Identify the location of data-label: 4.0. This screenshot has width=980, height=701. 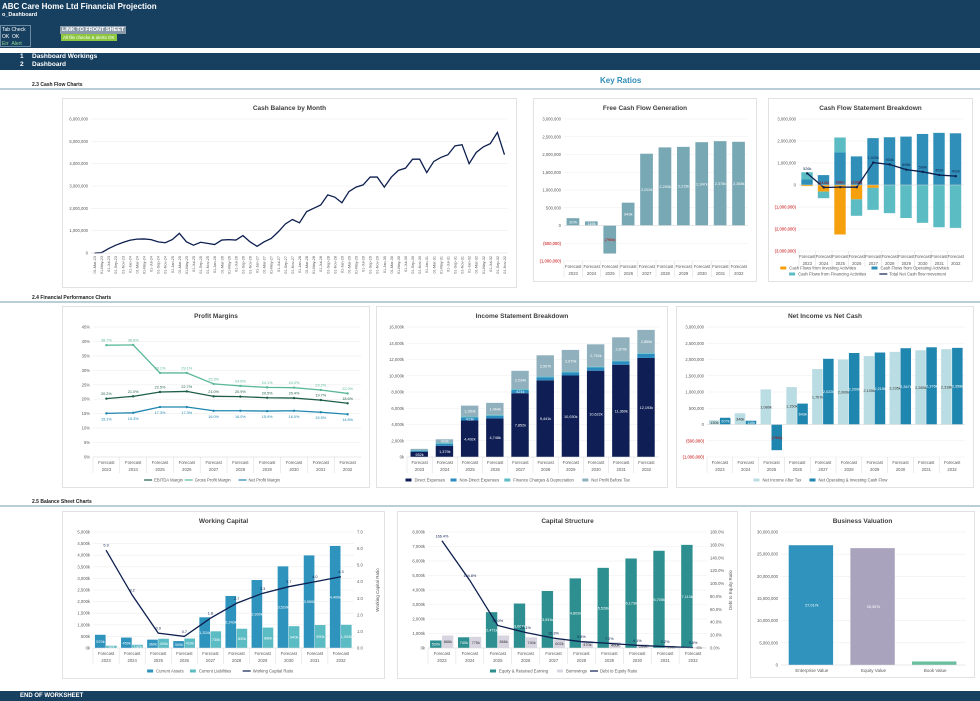
(314, 577).